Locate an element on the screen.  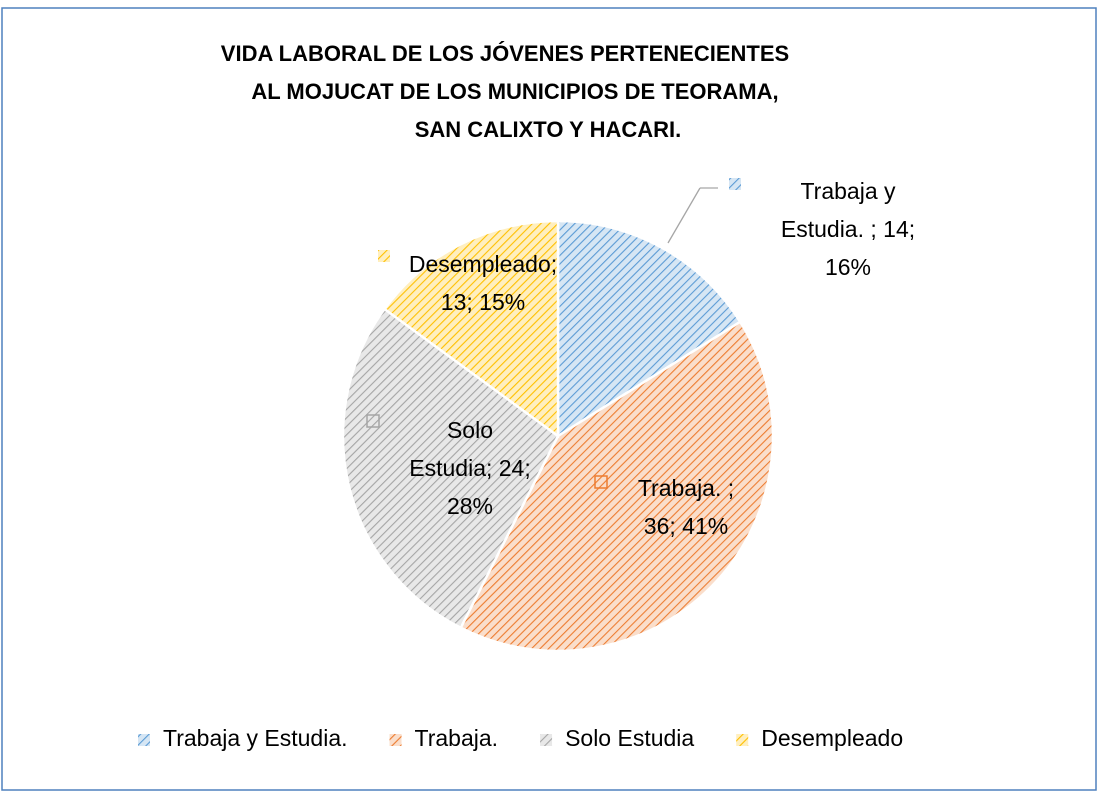
data-label: Trabaja y is located at coordinates (848, 191).